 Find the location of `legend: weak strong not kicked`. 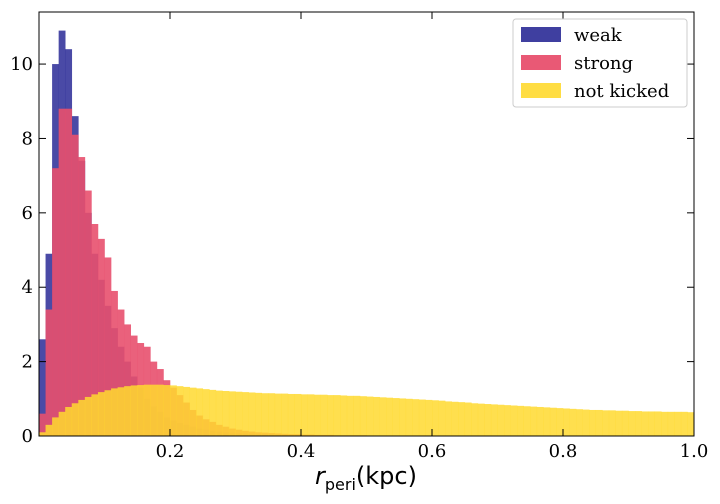

legend: weak strong not kicked is located at coordinates (600, 63).